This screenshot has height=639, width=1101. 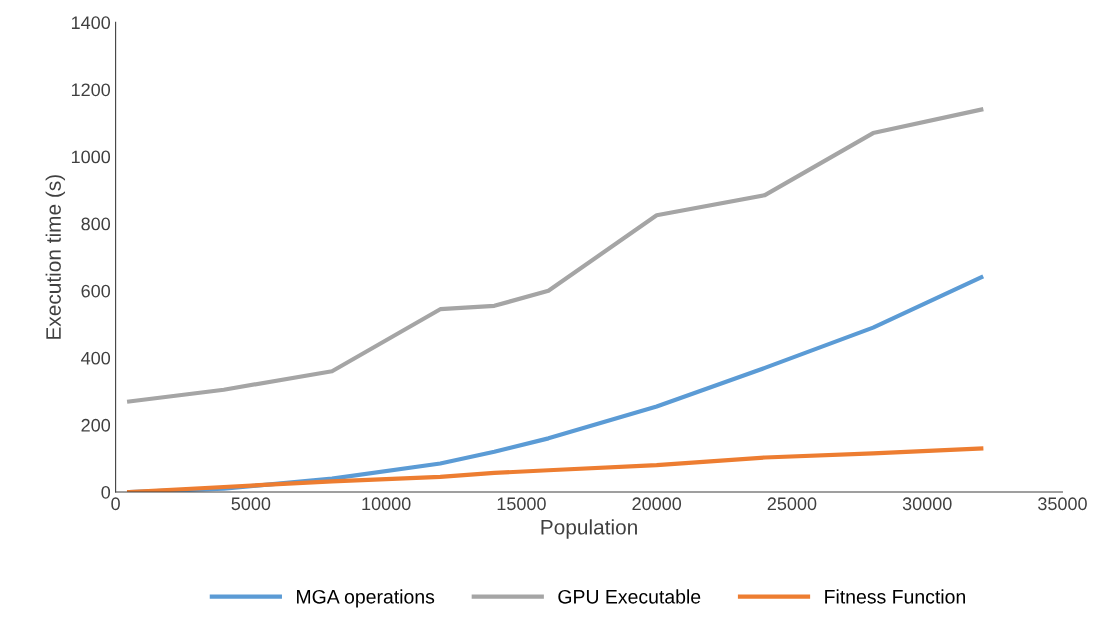 I want to click on x-tick-label: 15000, so click(x=521, y=504).